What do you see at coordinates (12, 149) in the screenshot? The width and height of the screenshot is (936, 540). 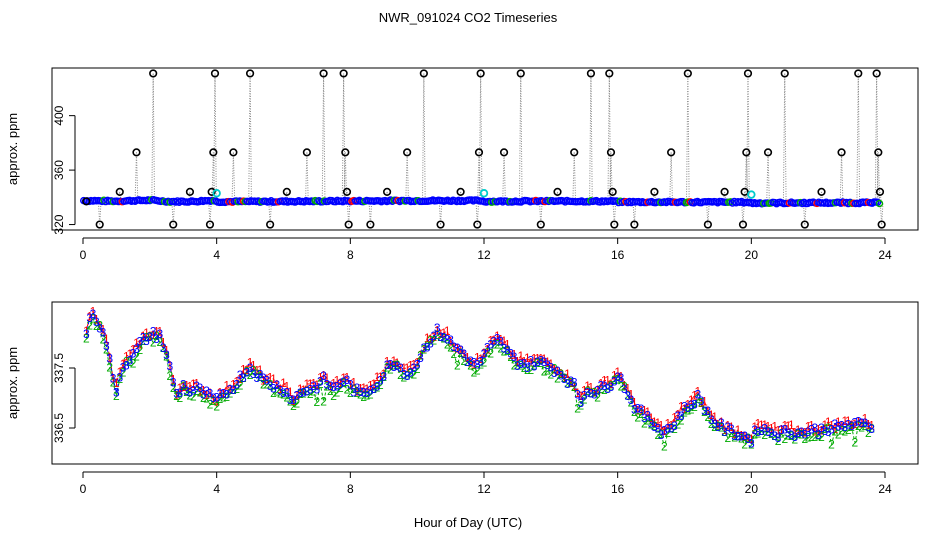 I see `top-y-axis-label: approx. ppm` at bounding box center [12, 149].